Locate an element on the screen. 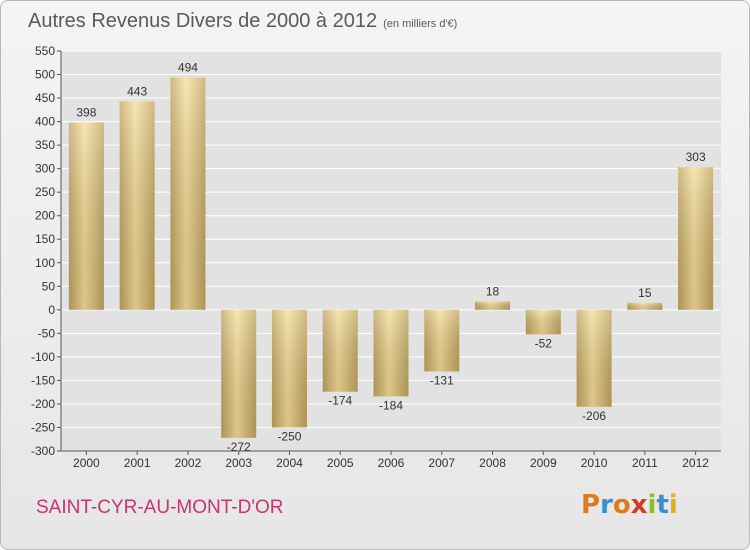 This screenshot has width=750, height=550. y-tick-label: -50 is located at coordinates (47, 333).